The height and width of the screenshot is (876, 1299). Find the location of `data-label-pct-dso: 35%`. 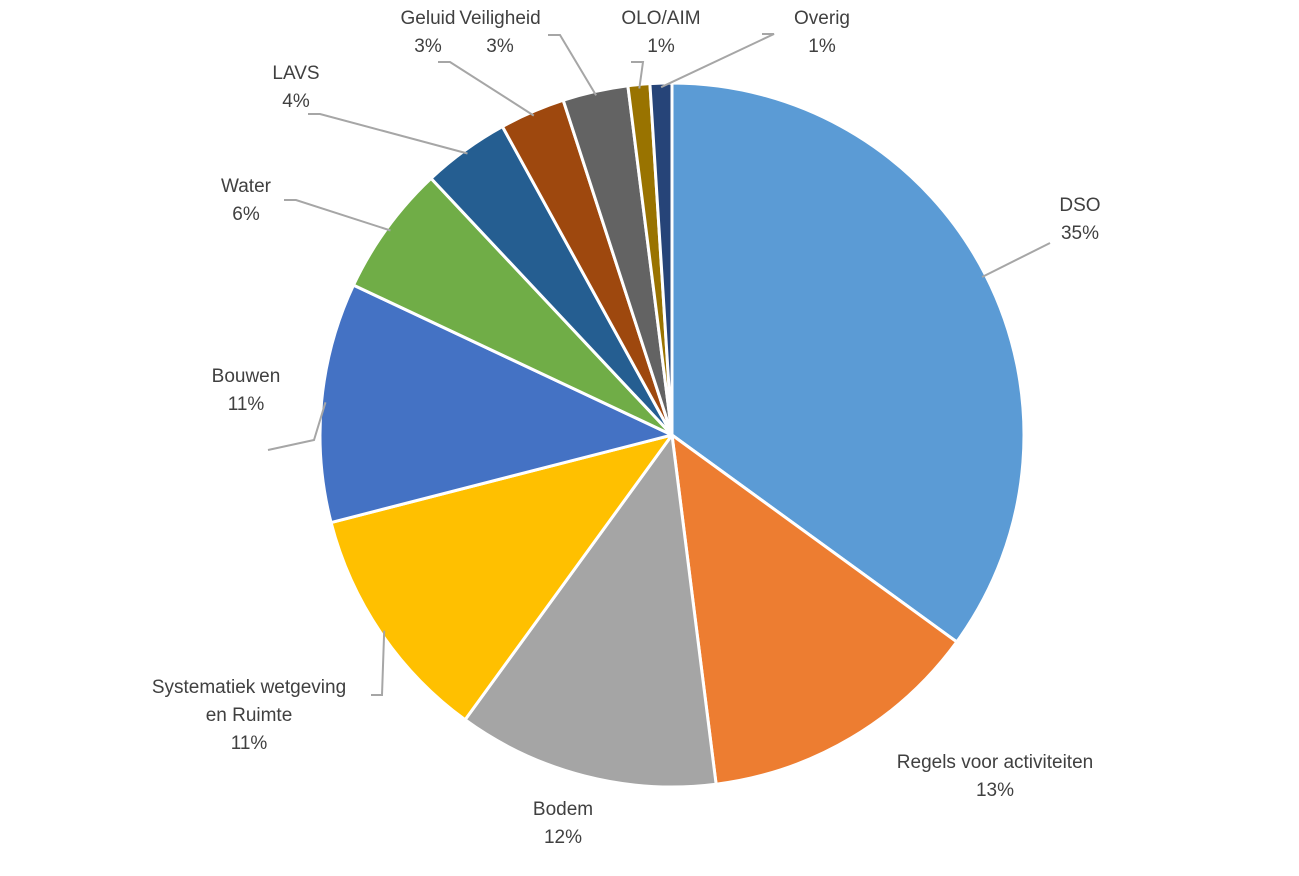

data-label-pct-dso: 35% is located at coordinates (1080, 233).